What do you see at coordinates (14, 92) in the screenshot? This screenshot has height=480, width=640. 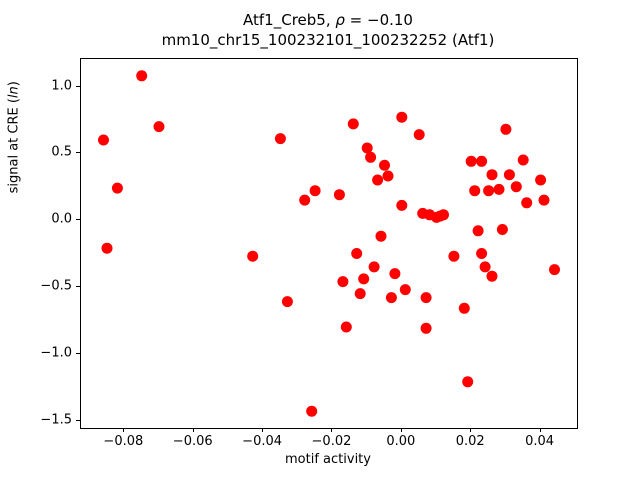 I see `y-axis-label-ln: ln` at bounding box center [14, 92].